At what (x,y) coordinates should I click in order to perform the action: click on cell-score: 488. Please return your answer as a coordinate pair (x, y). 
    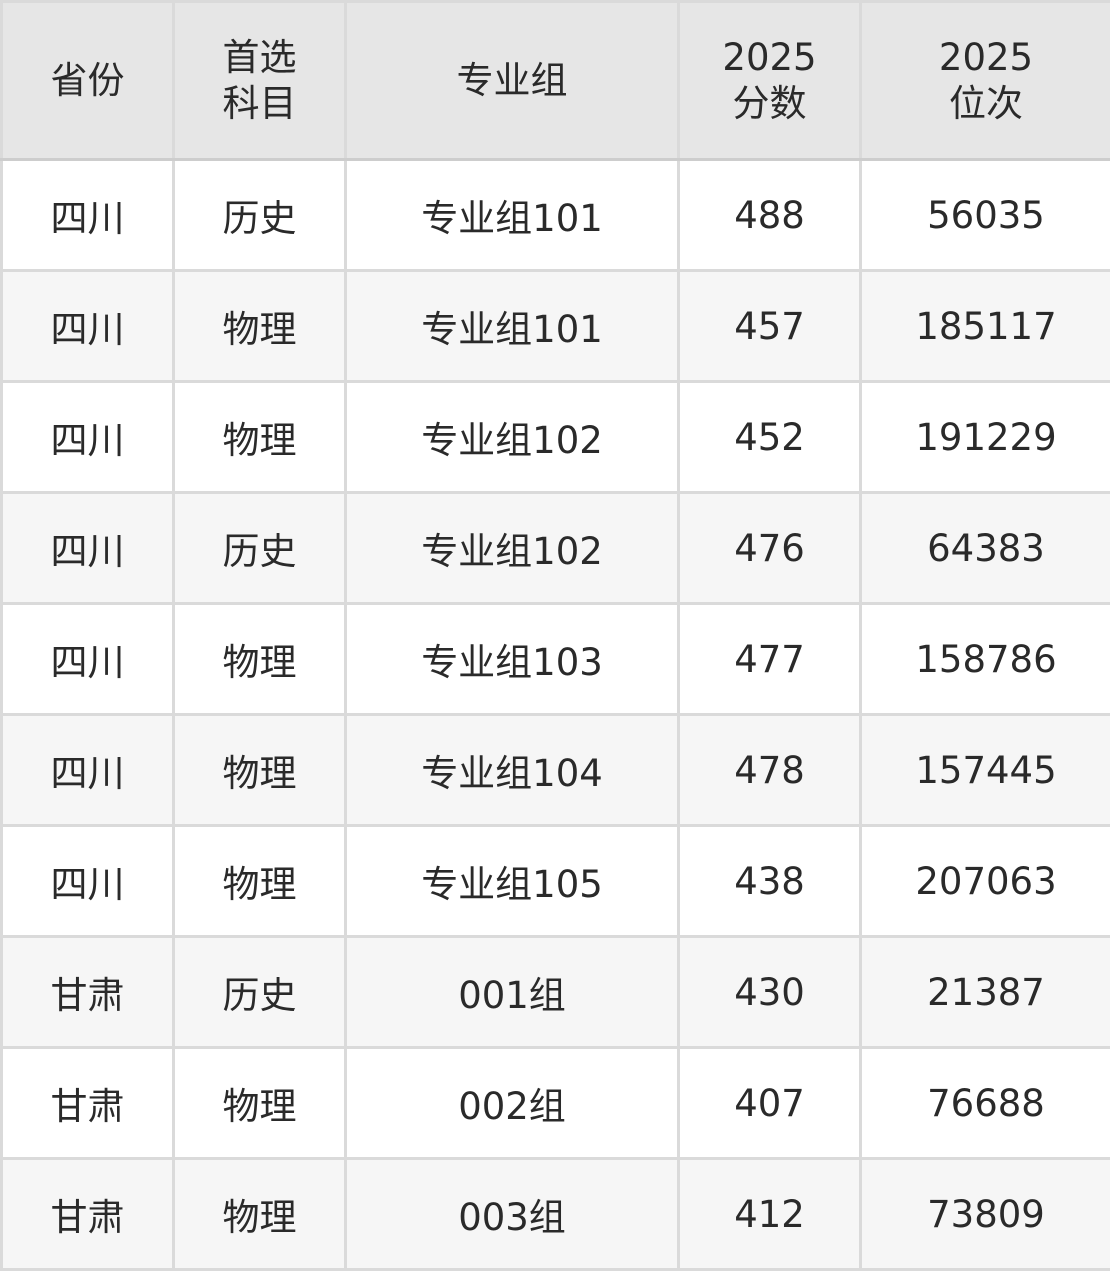
    Looking at the image, I should click on (769, 215).